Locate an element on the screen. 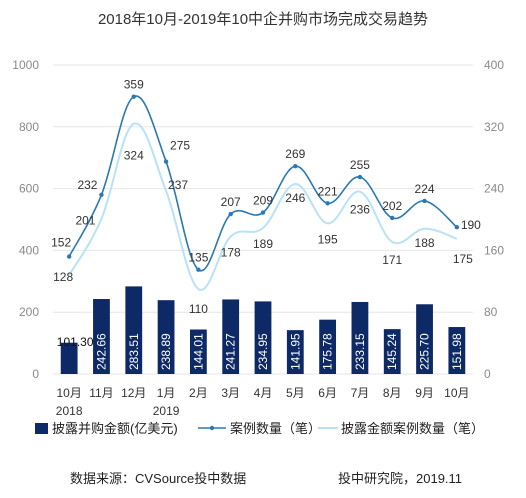 Image resolution: width=526 pixels, height=498 pixels. chart-title: 2018年10月-2019年10中企并购市场完成交易趋势 is located at coordinates (263, 19).